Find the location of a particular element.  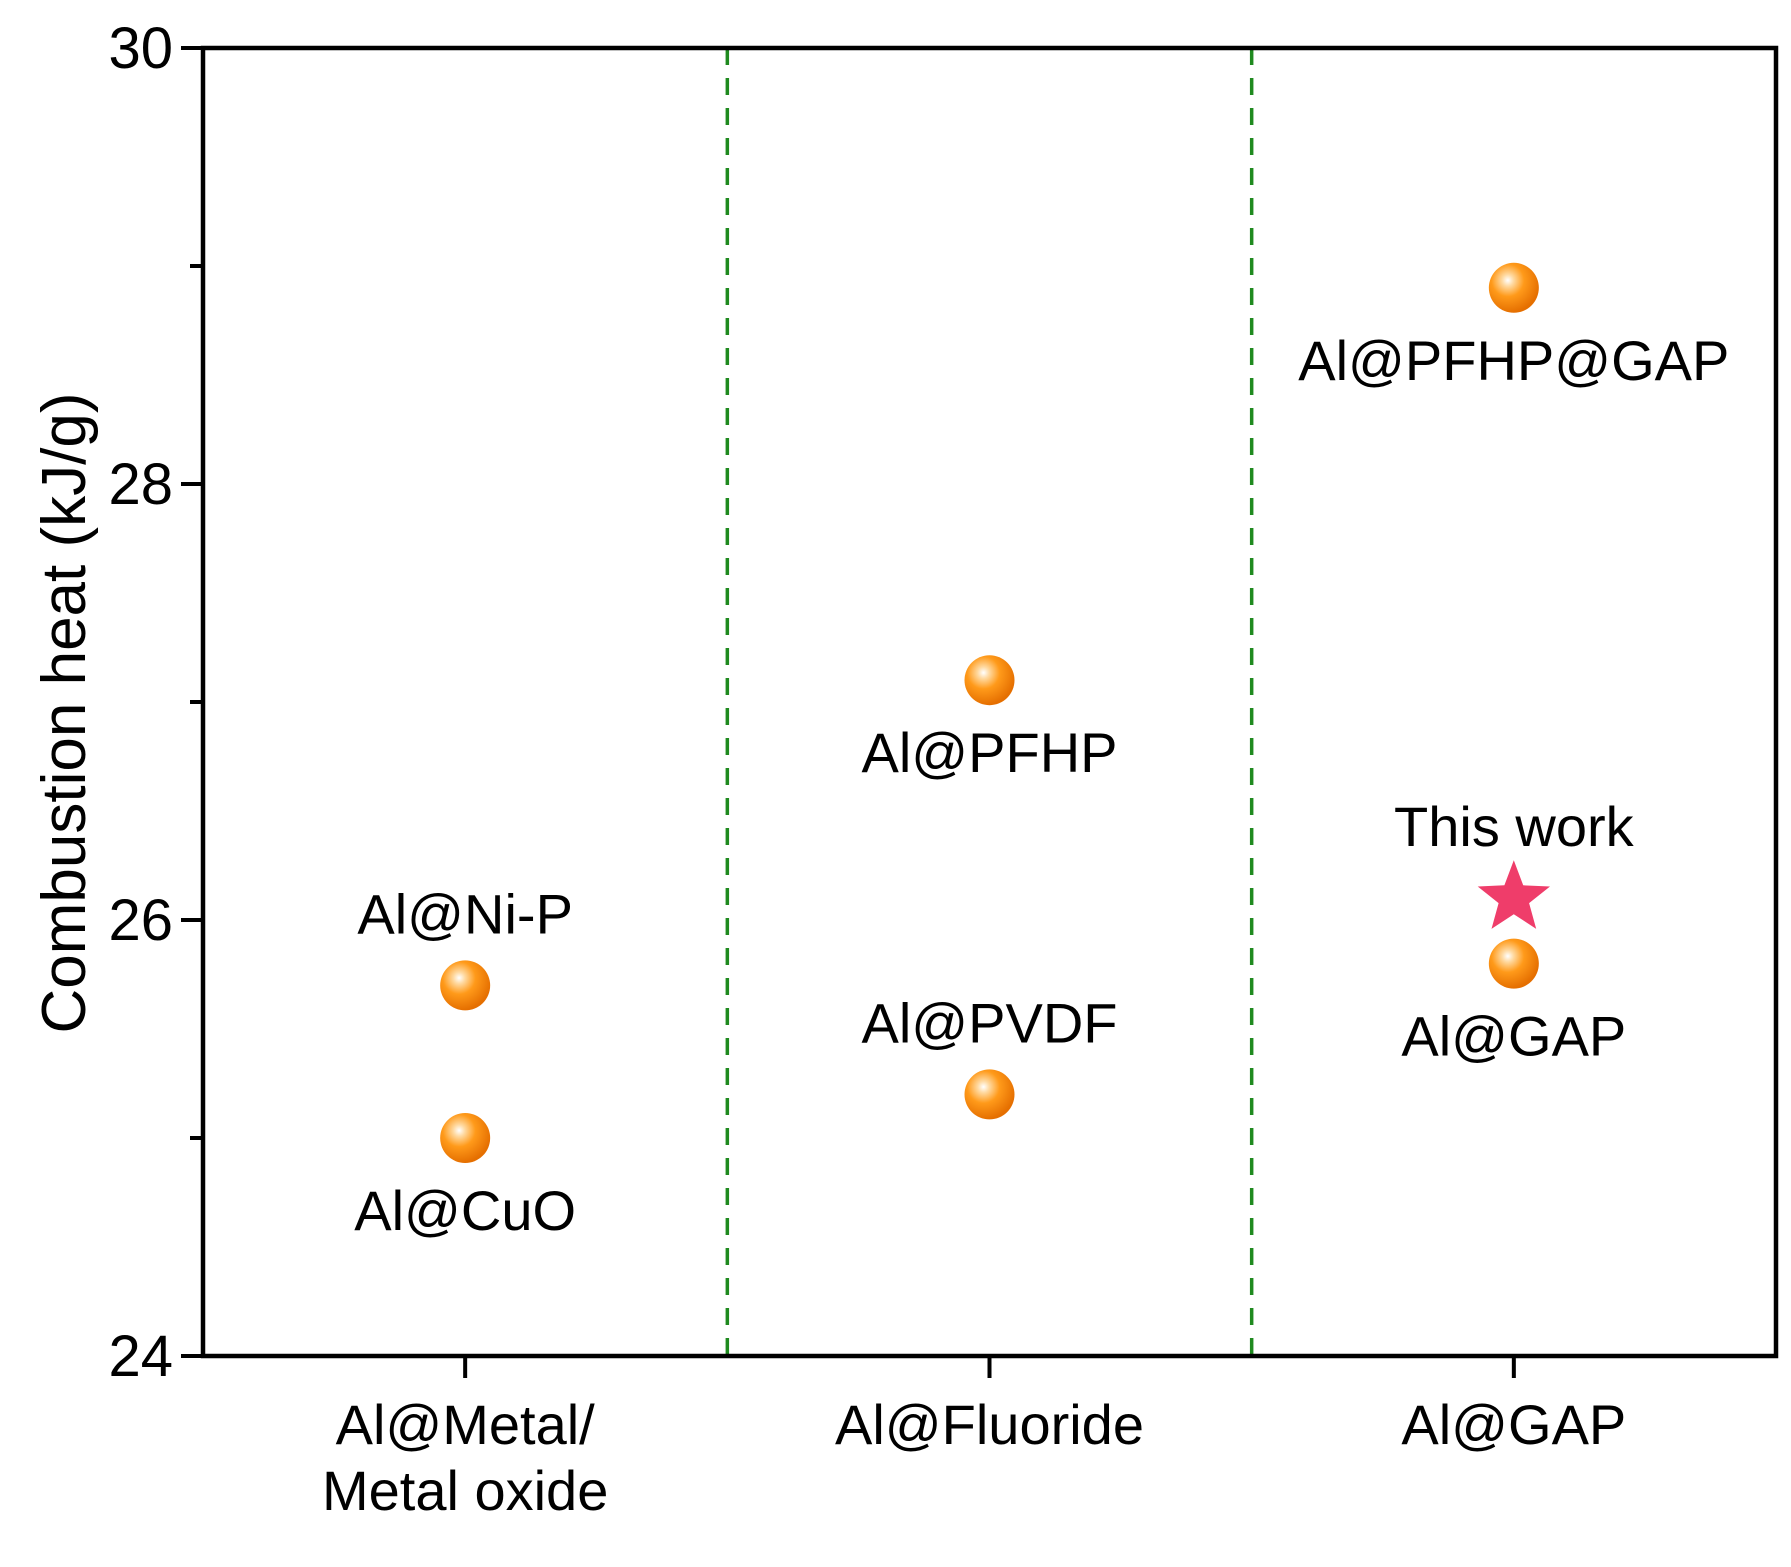

x-category-label-line: Al@Metal/ is located at coordinates (466, 1424).